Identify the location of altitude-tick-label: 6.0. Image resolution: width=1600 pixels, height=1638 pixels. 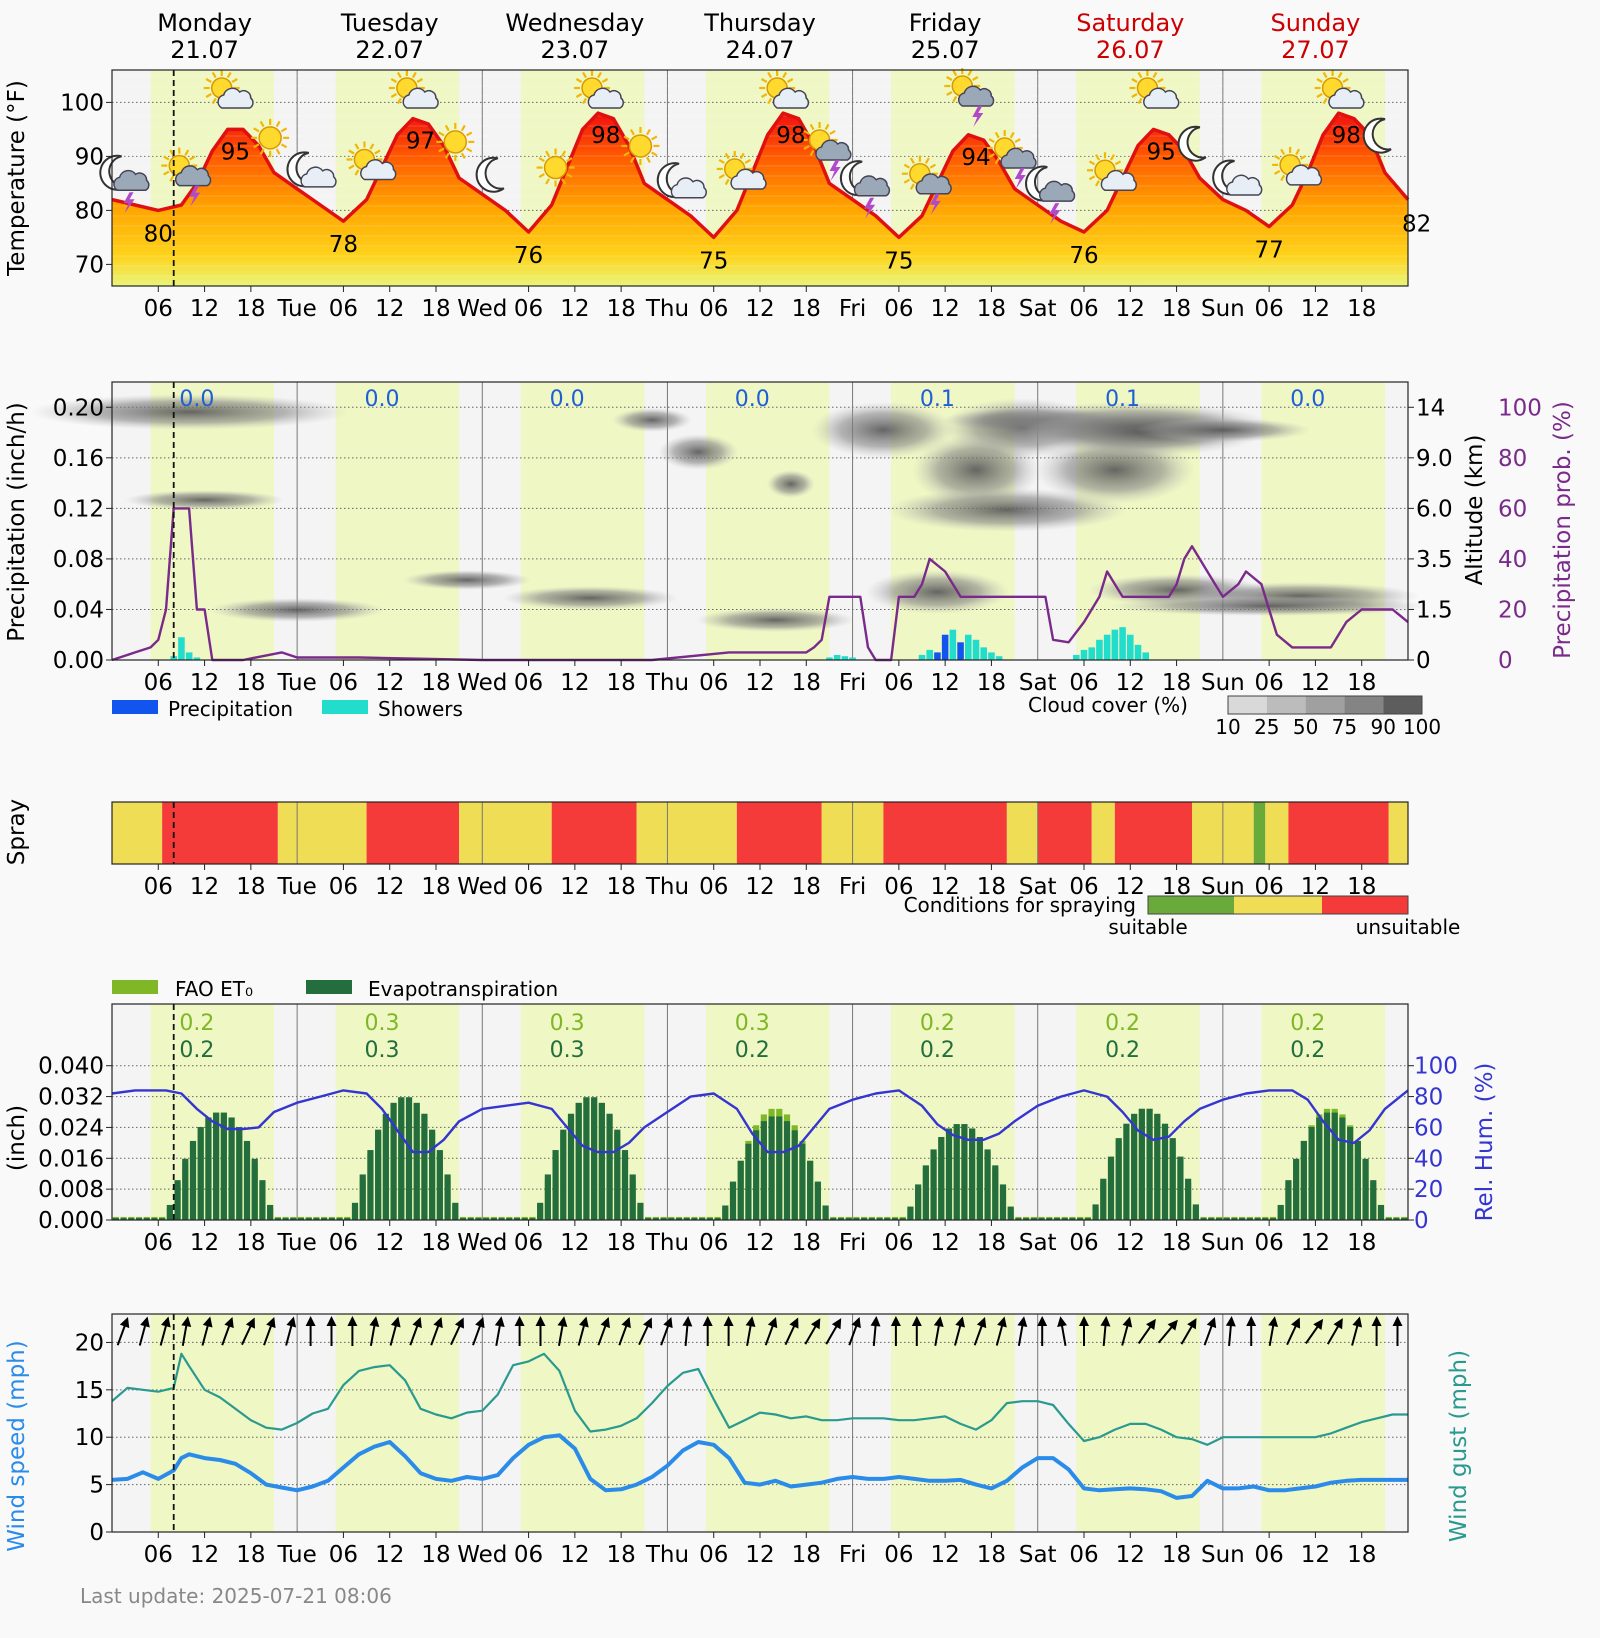
(1434, 509).